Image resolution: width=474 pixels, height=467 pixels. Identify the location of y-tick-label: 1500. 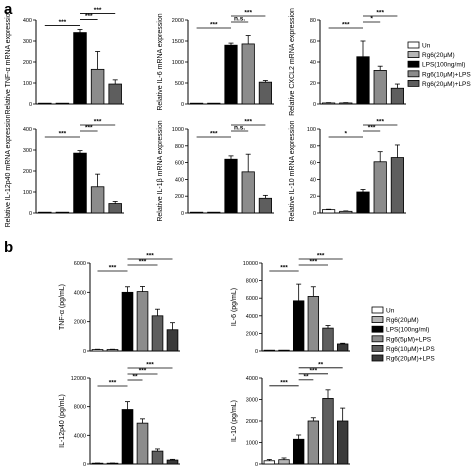
(178, 42).